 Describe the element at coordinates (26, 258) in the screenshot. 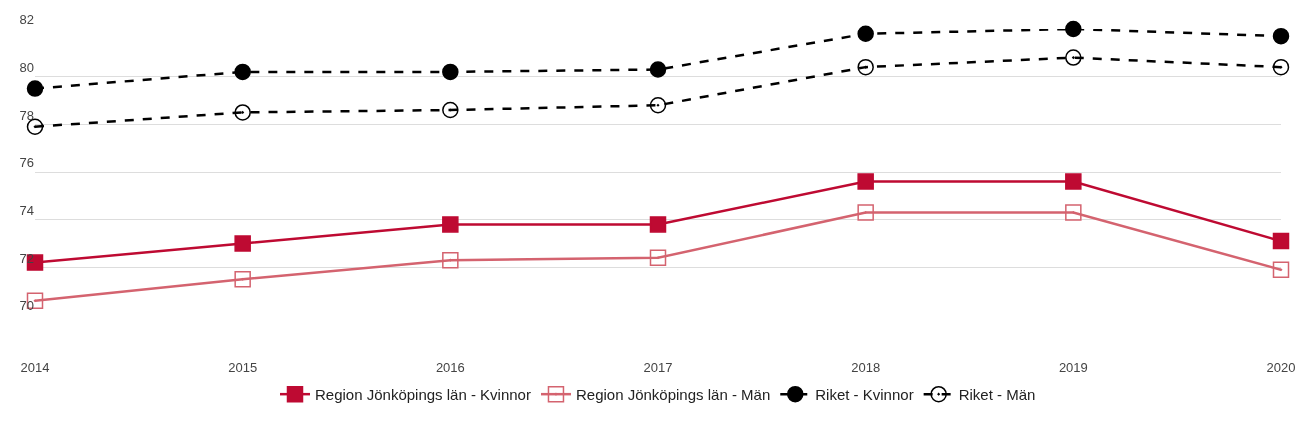

I see `y-tick-label: 72` at that location.